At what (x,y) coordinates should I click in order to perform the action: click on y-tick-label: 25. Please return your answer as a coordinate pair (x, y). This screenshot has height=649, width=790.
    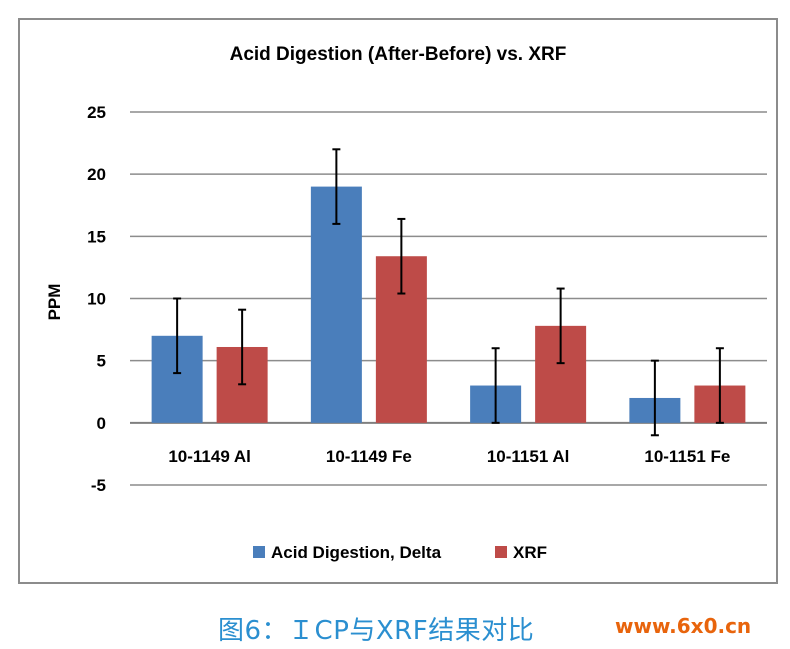
    Looking at the image, I should click on (96, 112).